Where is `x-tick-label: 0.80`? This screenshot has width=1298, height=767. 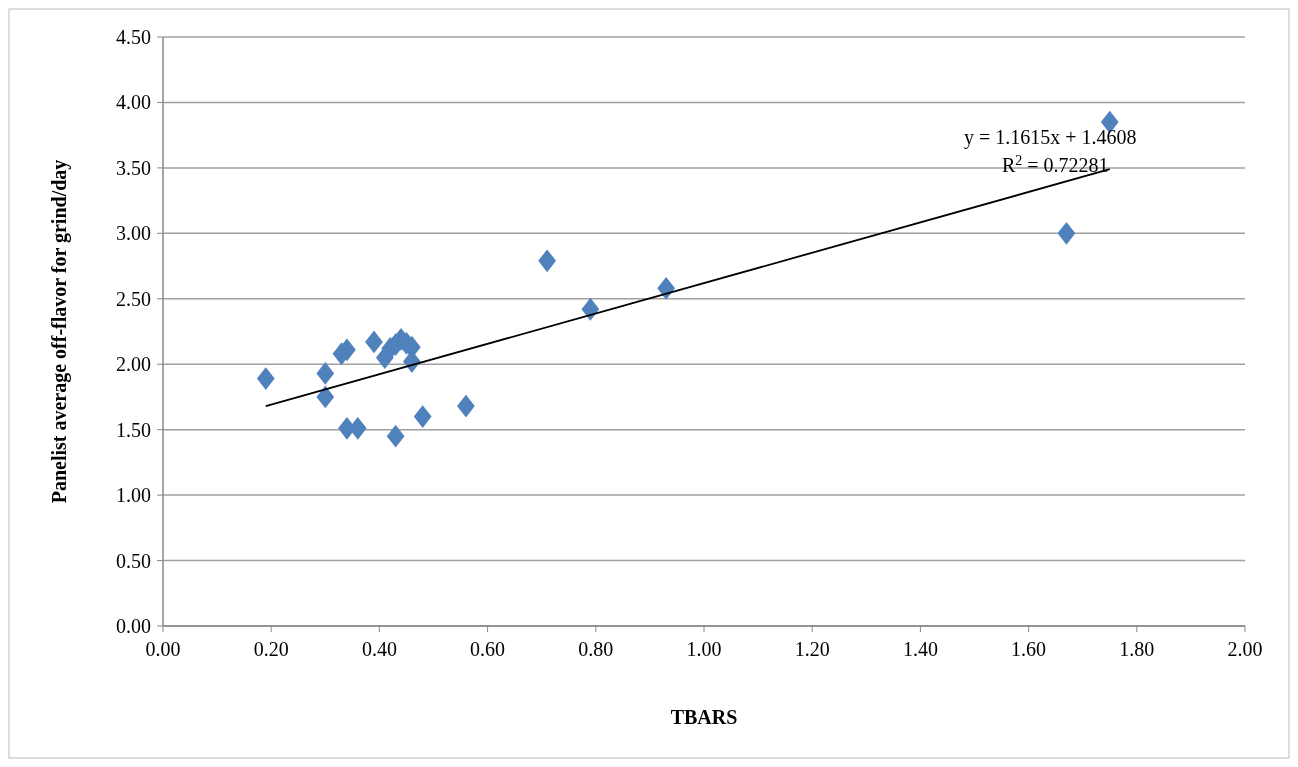 x-tick-label: 0.80 is located at coordinates (596, 649).